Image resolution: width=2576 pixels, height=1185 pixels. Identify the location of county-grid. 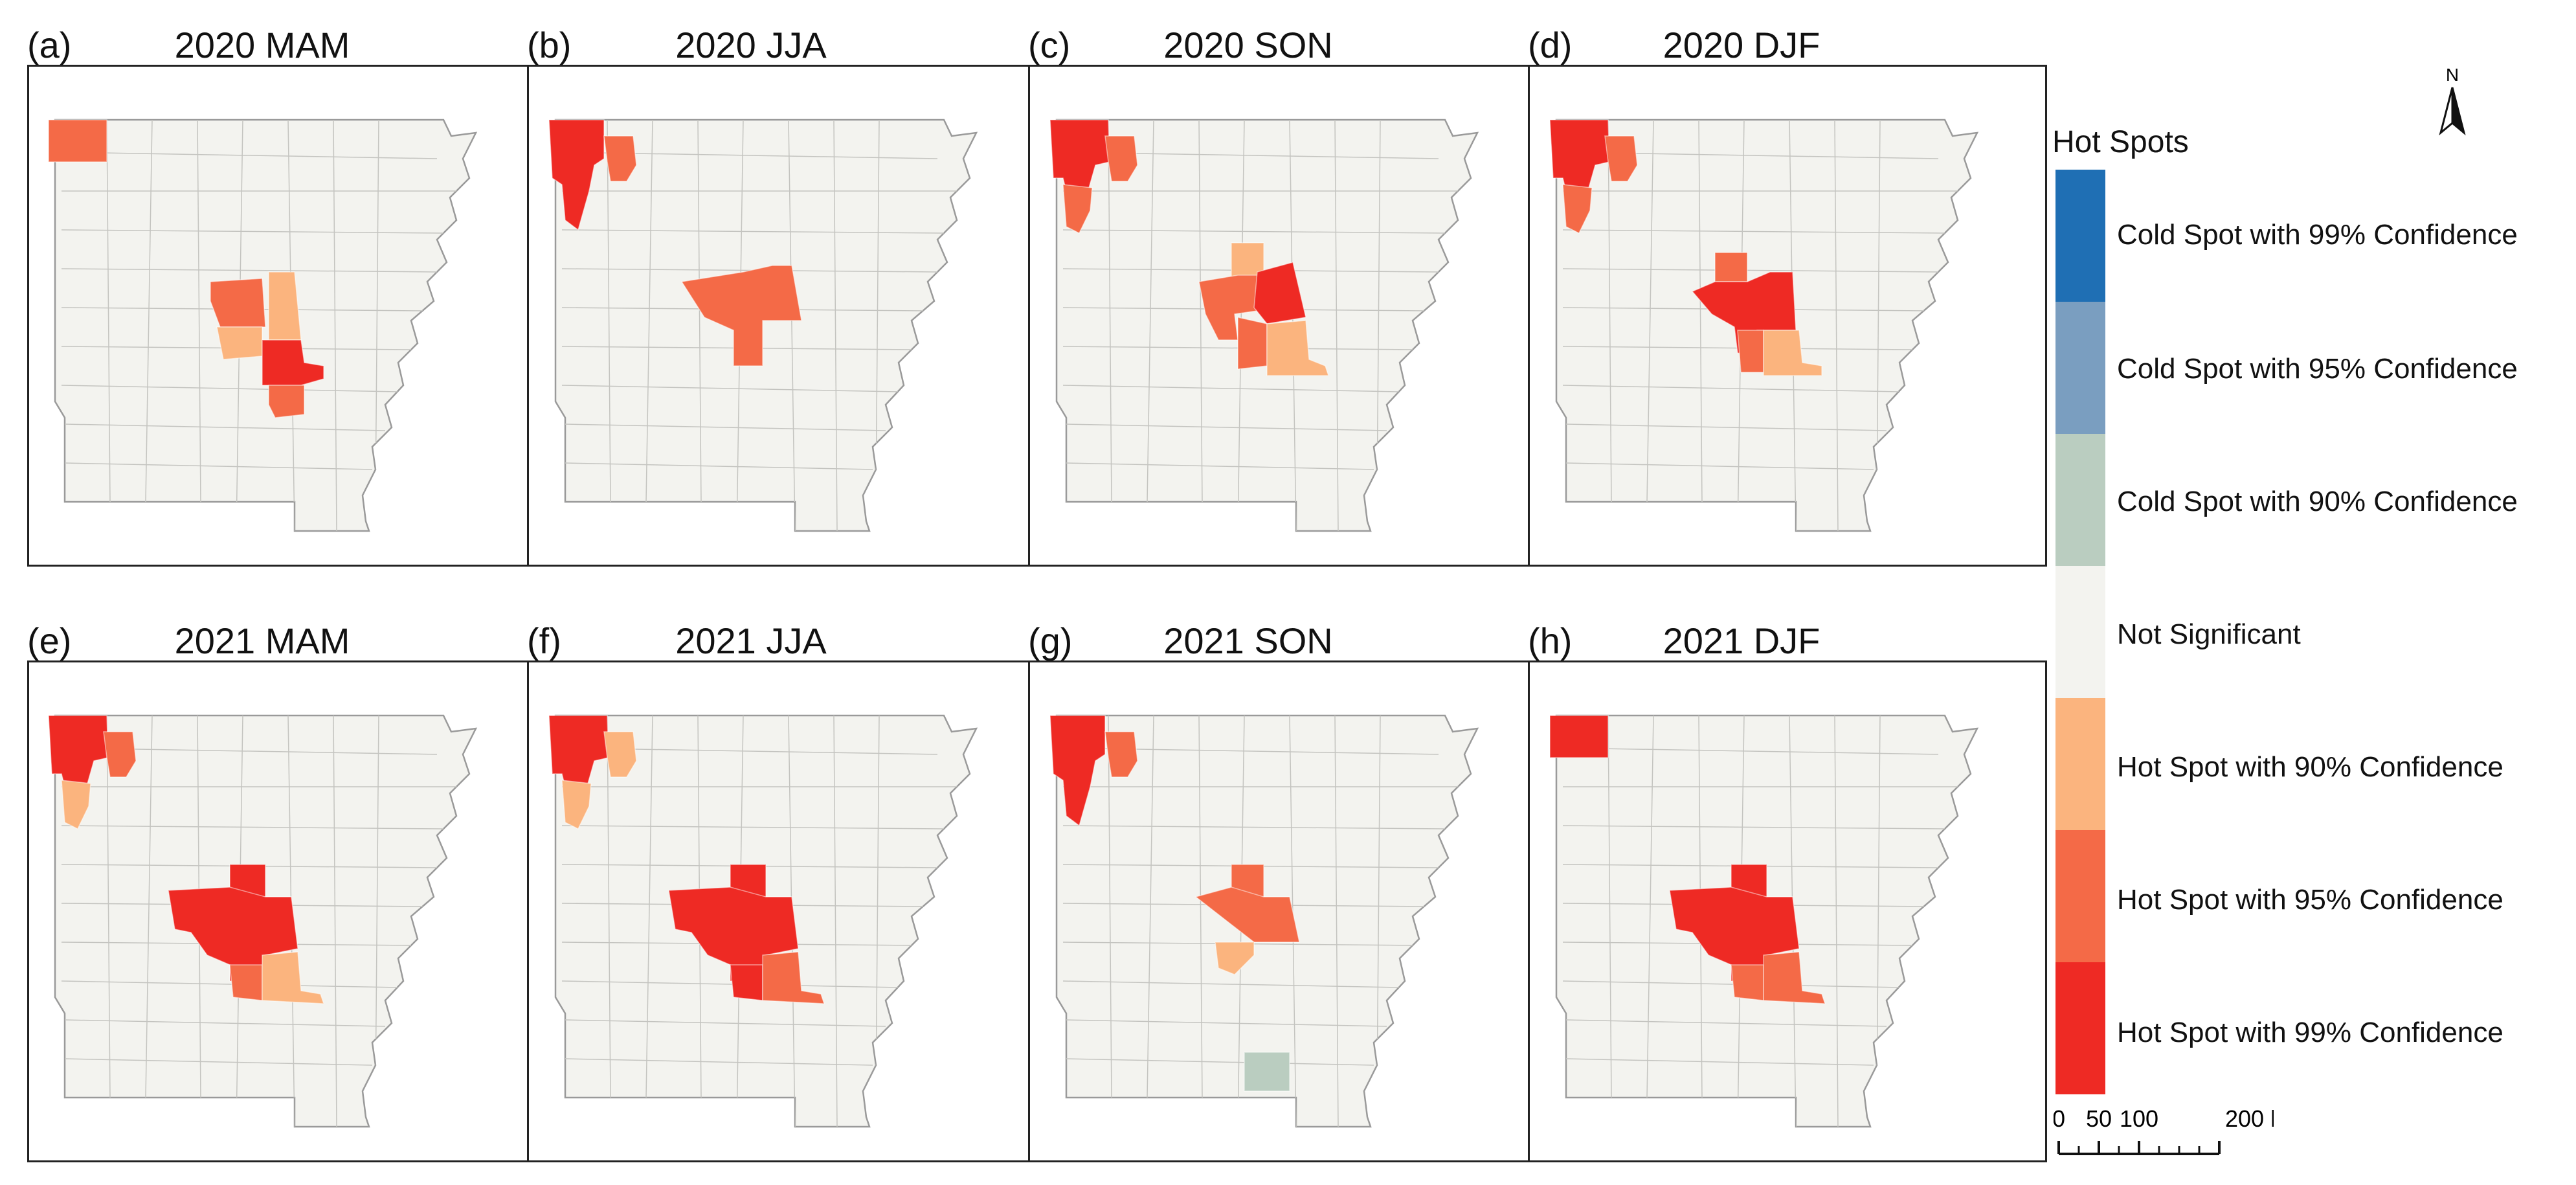
(262, 326).